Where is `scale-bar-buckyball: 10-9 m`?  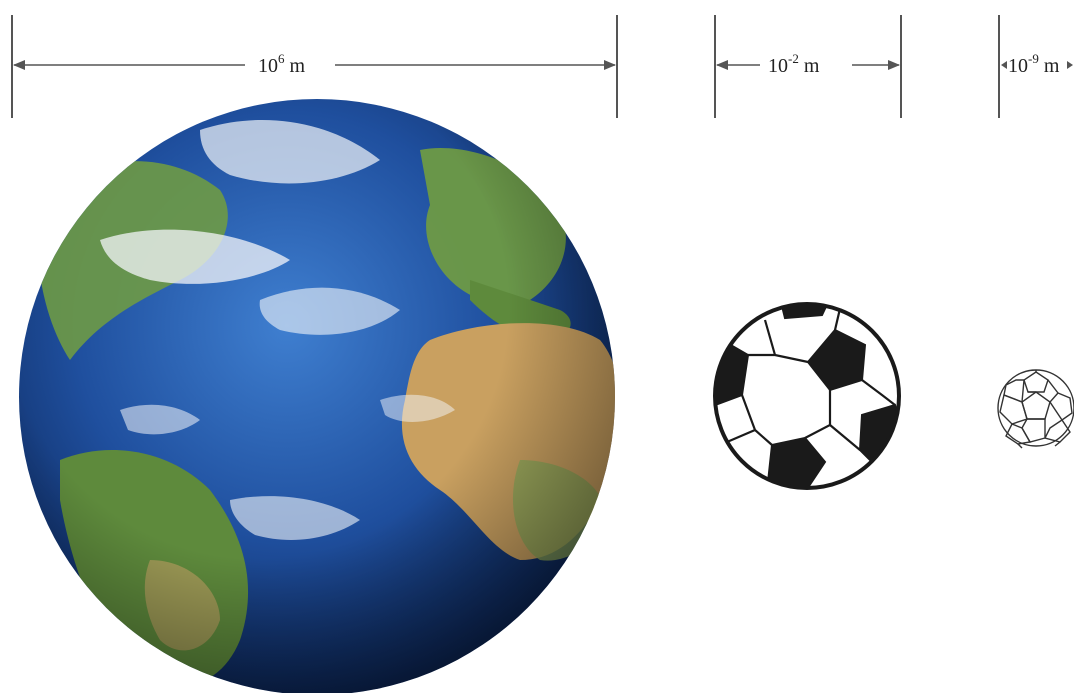
scale-bar-buckyball: 10-9 m is located at coordinates (1035, 66).